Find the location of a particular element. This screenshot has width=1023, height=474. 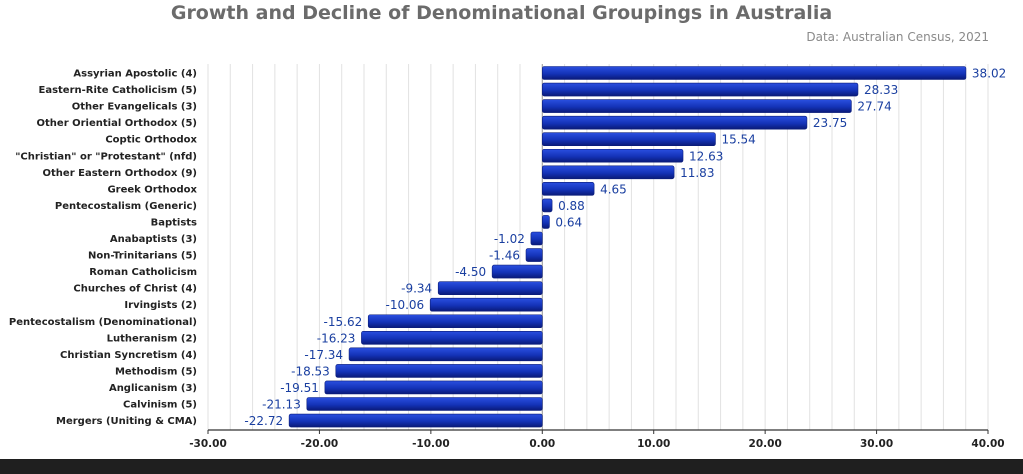

value-label: 12.63 is located at coordinates (706, 156).